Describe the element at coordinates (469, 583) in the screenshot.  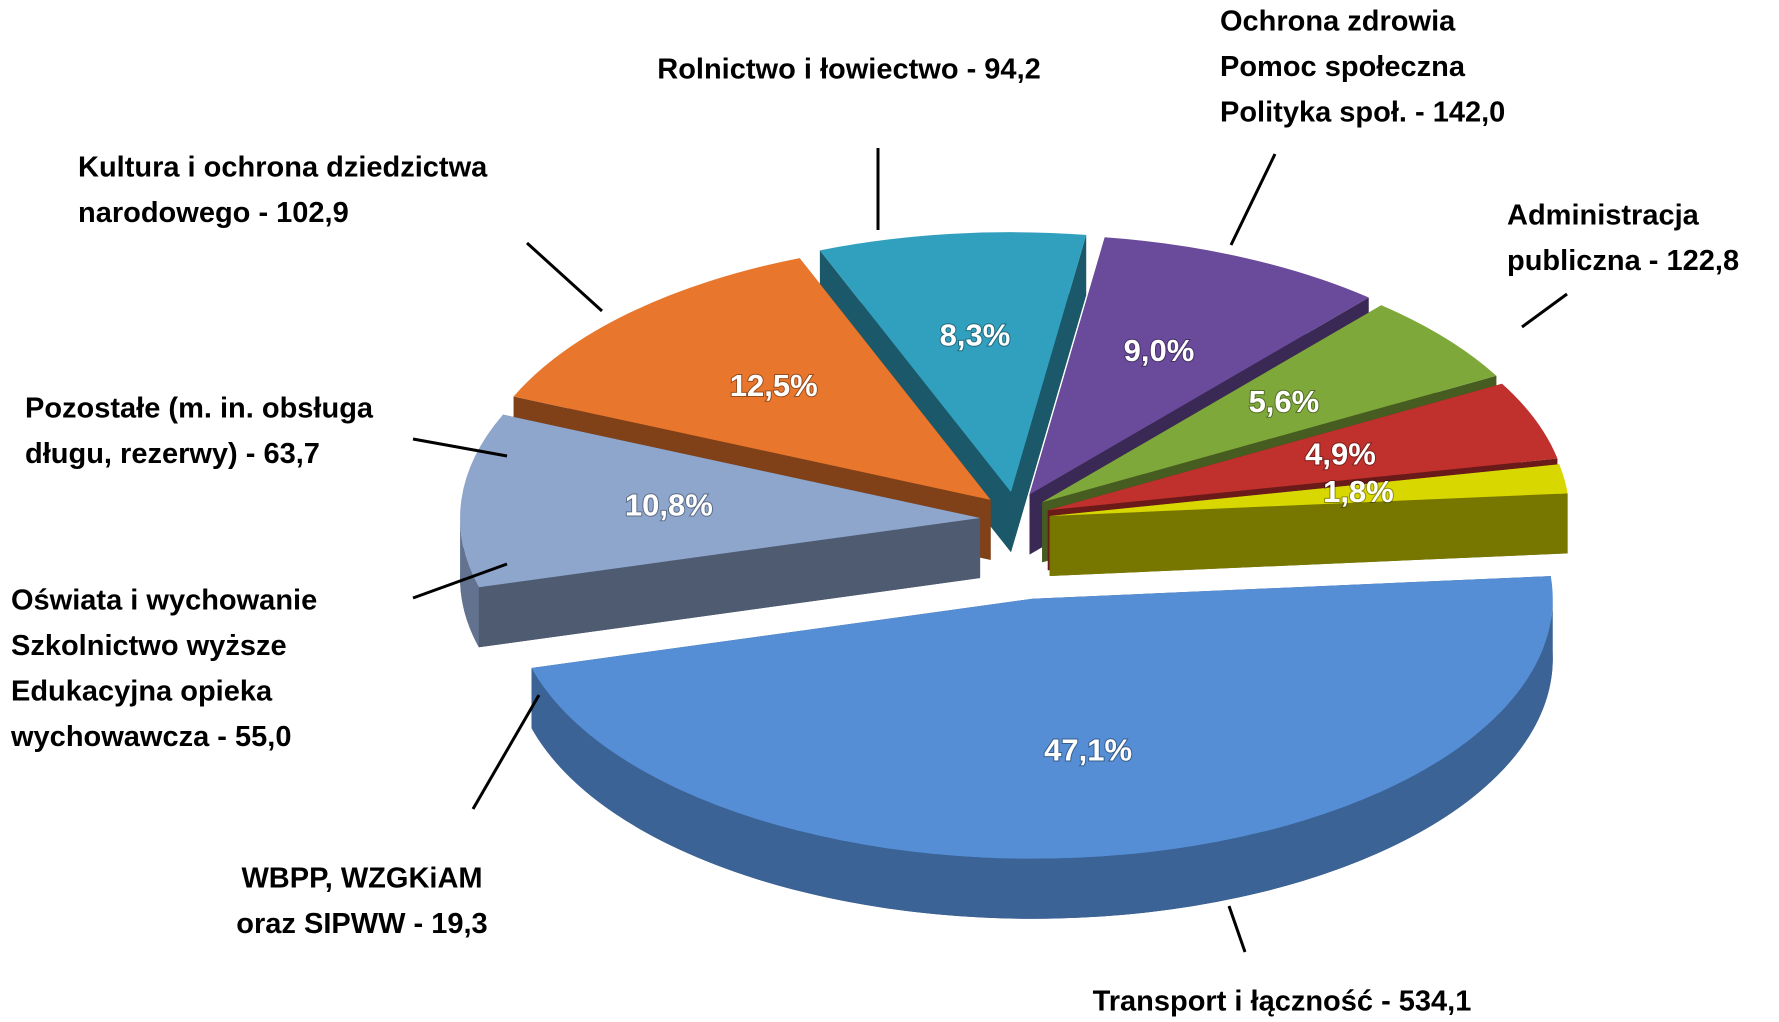
I see `slice-side` at that location.